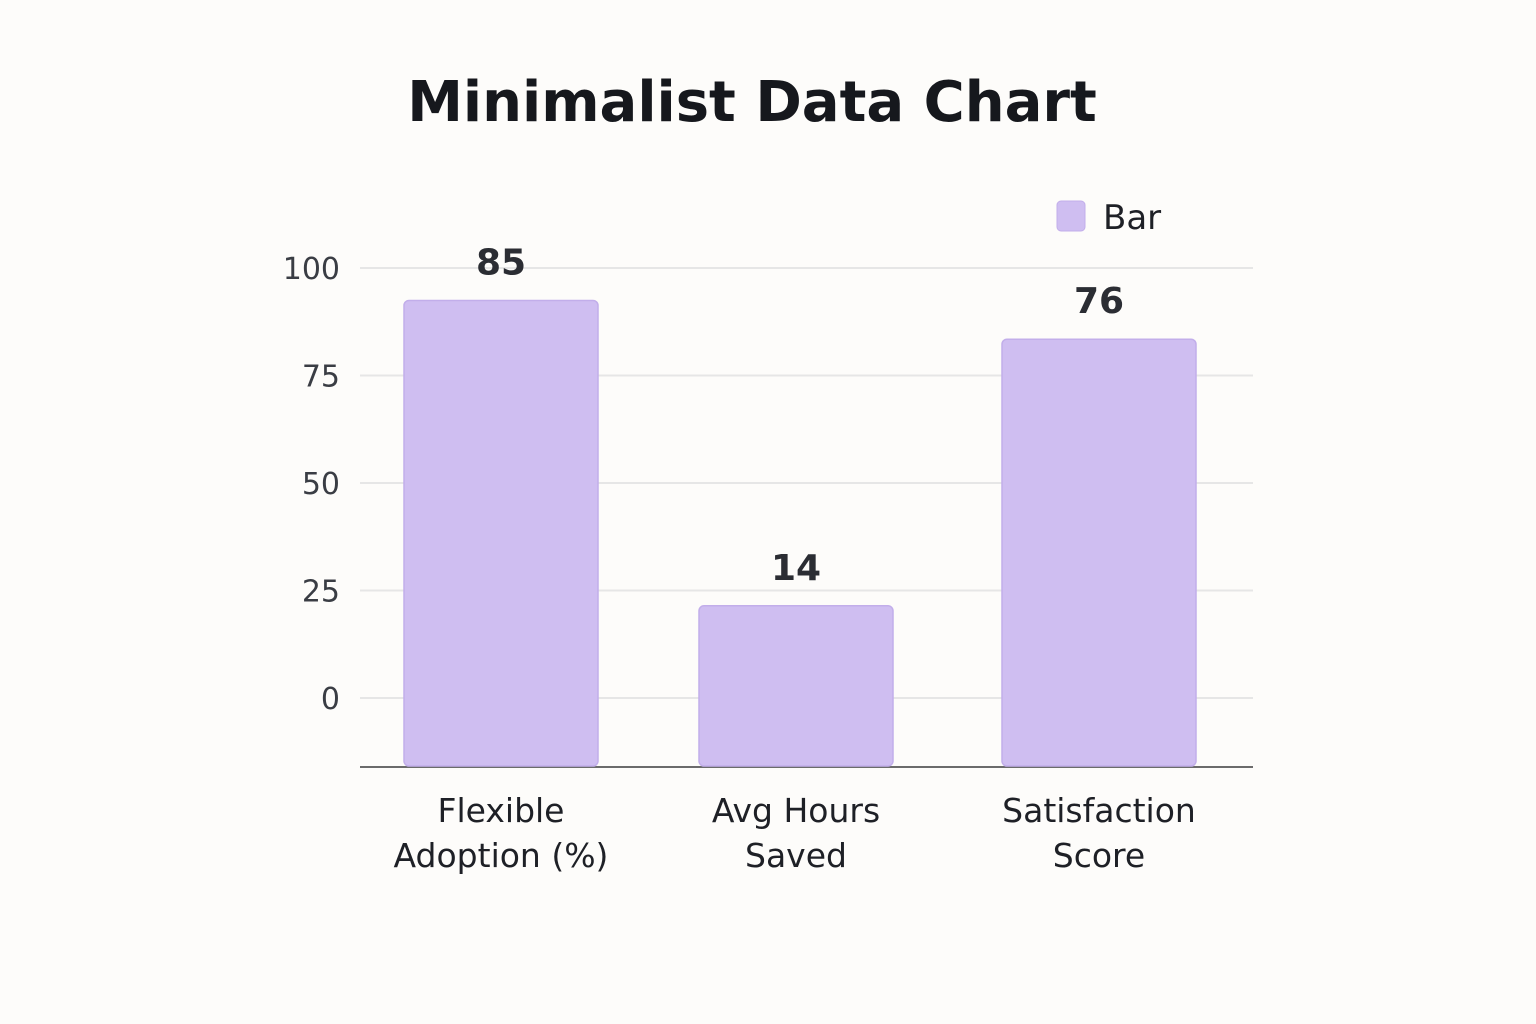  Describe the element at coordinates (752, 102) in the screenshot. I see `chart-title: Minimalist Data Chart` at that location.